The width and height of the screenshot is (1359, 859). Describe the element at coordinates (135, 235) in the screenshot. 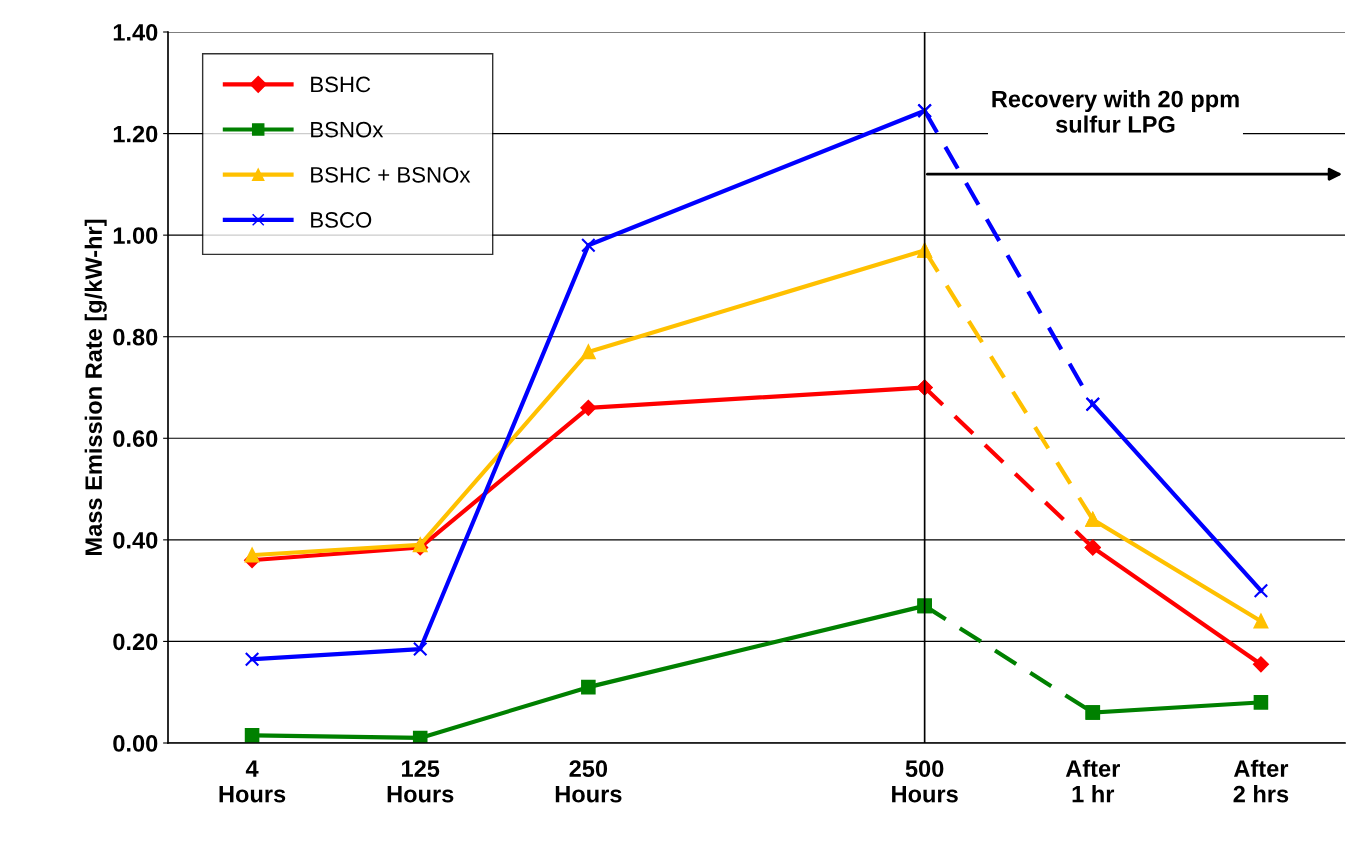

I see `y-tick-label: 1.00` at that location.